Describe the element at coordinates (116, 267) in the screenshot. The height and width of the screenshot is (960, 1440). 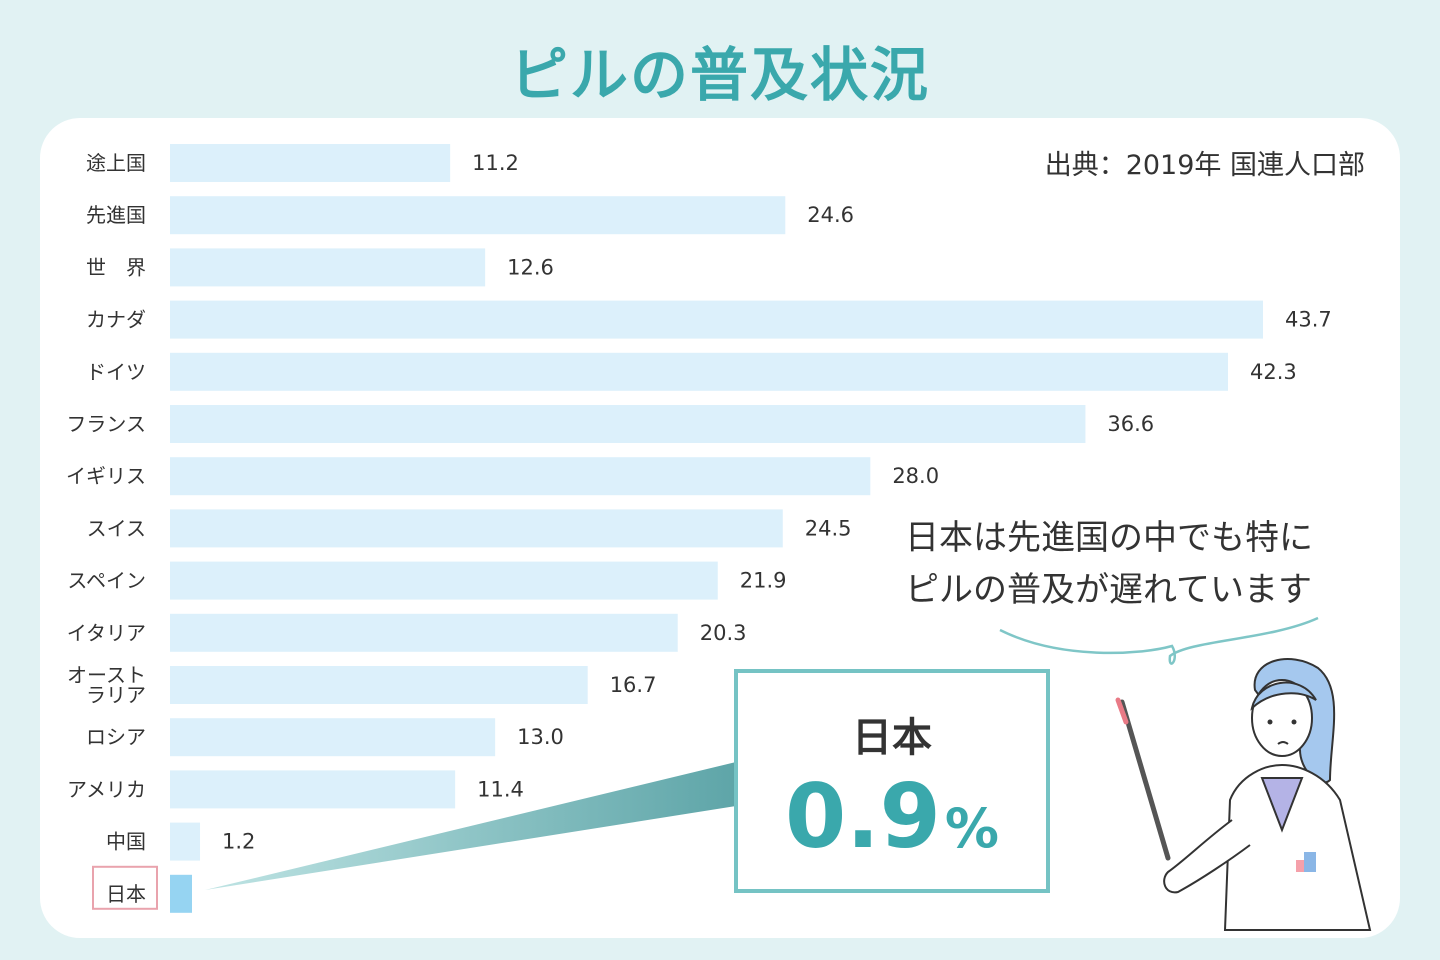
I see `category-label-2: 世 界` at that location.